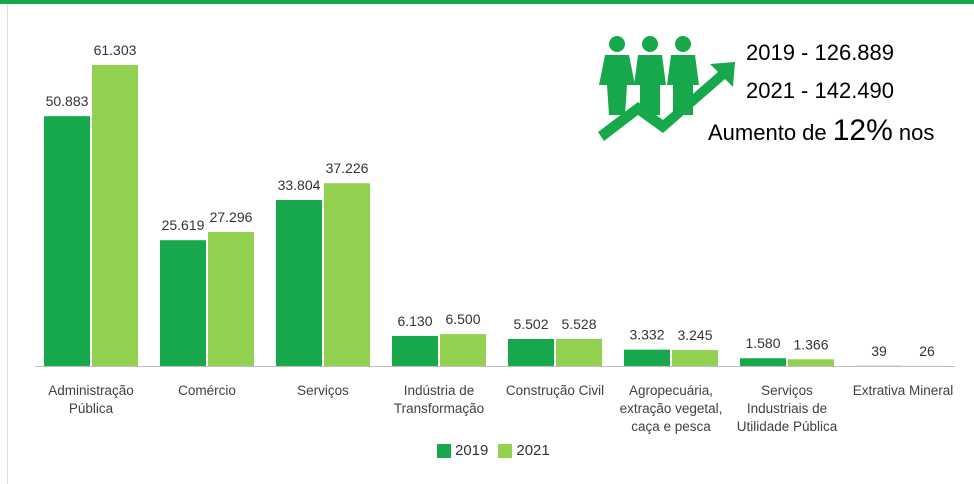 The height and width of the screenshot is (484, 974). What do you see at coordinates (533, 450) in the screenshot?
I see `legend-label: 2021` at bounding box center [533, 450].